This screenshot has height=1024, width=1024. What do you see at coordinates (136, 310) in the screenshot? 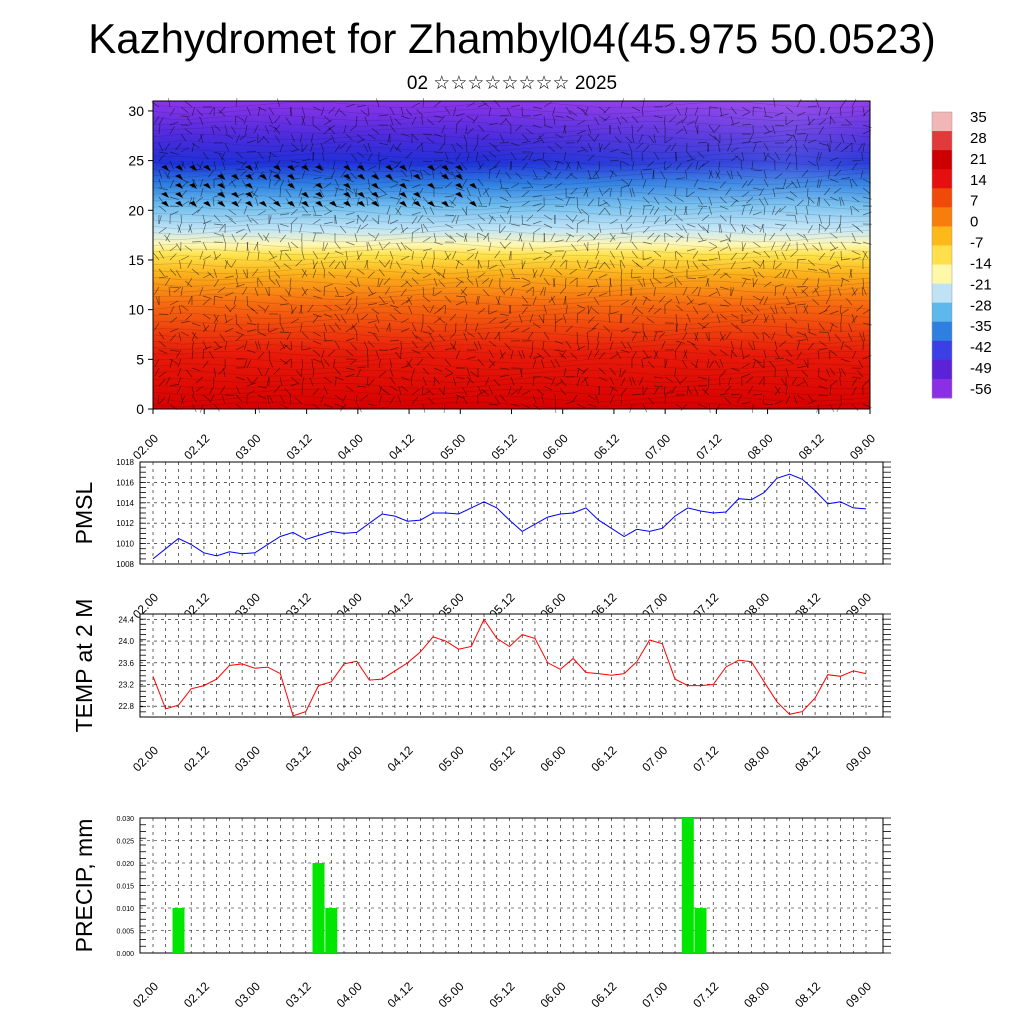
I see `heatmap-y-tick-label: 10` at bounding box center [136, 310].